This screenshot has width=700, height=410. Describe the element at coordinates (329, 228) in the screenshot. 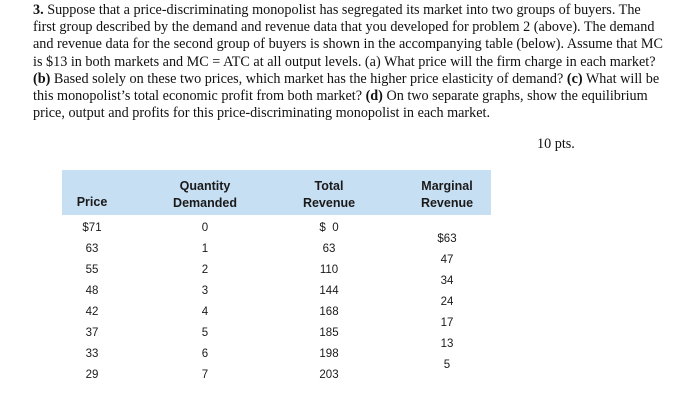

I see `total-revenue-cell: $ 0` at that location.